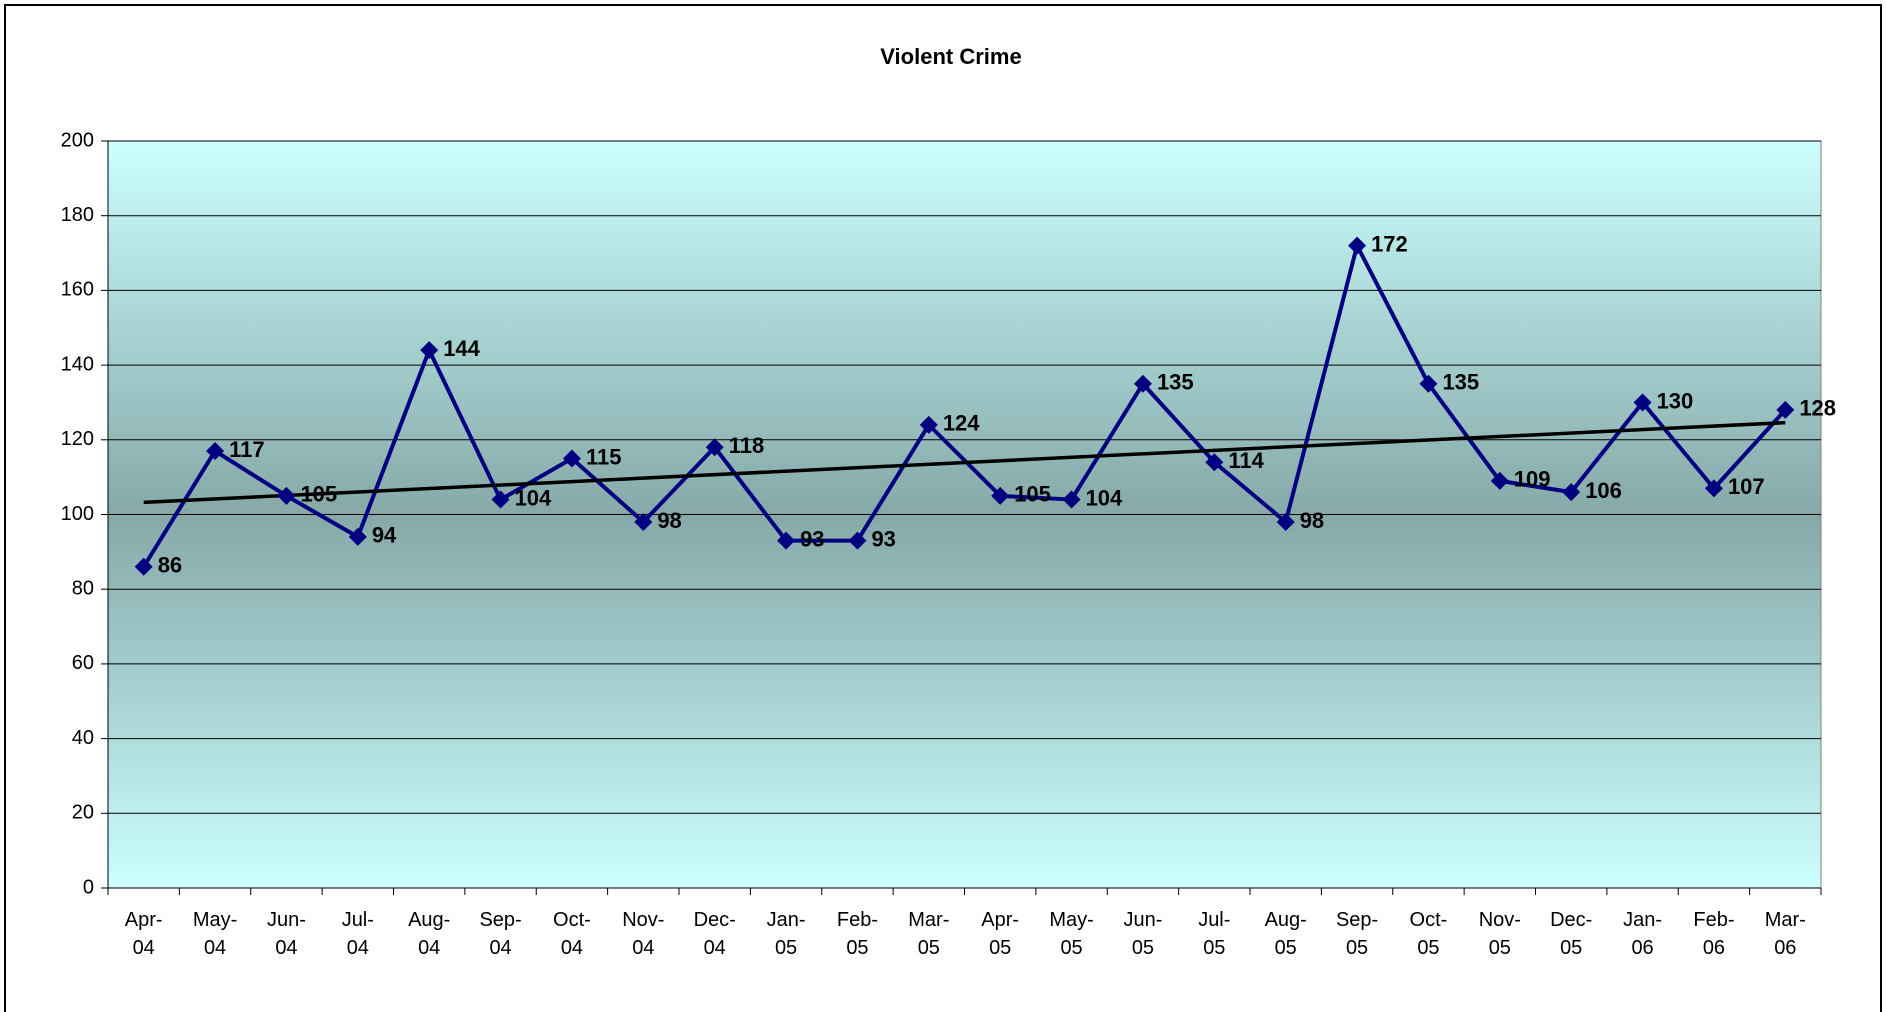 Image resolution: width=1887 pixels, height=1012 pixels. What do you see at coordinates (358, 934) in the screenshot?
I see `x-tick-label: Jul-04` at bounding box center [358, 934].